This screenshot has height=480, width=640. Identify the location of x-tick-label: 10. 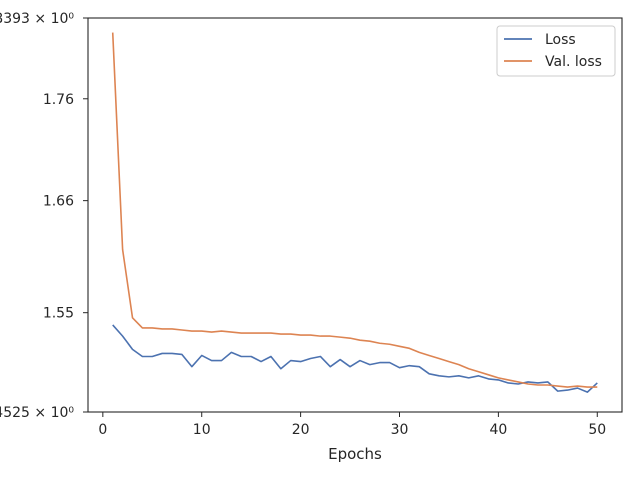
(202, 430).